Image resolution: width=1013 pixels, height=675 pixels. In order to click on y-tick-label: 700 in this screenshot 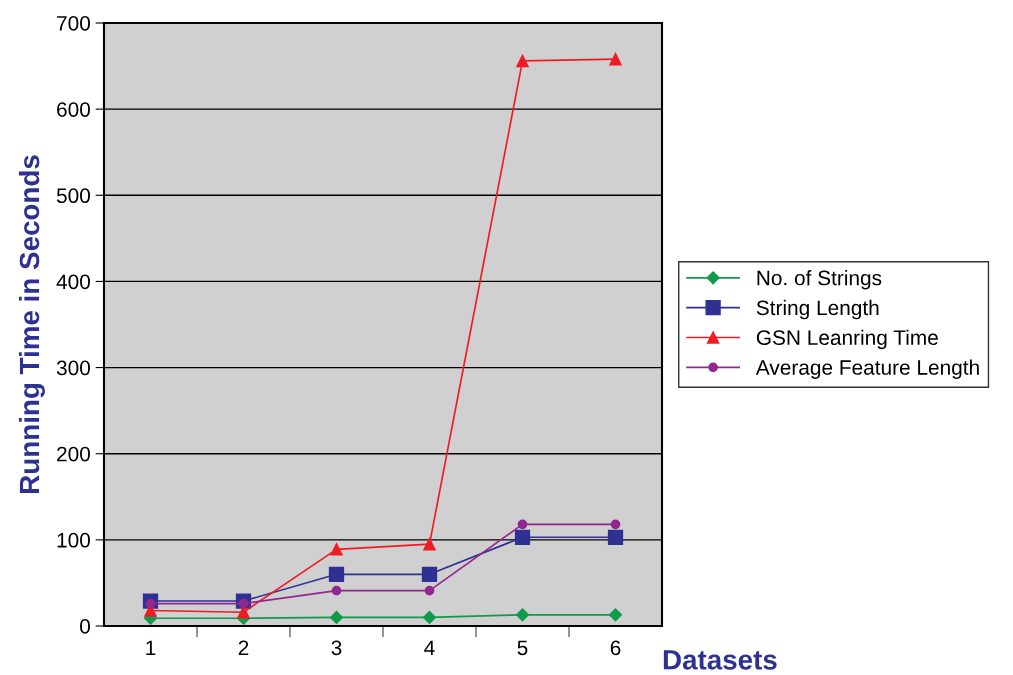, I will do `click(73, 23)`.